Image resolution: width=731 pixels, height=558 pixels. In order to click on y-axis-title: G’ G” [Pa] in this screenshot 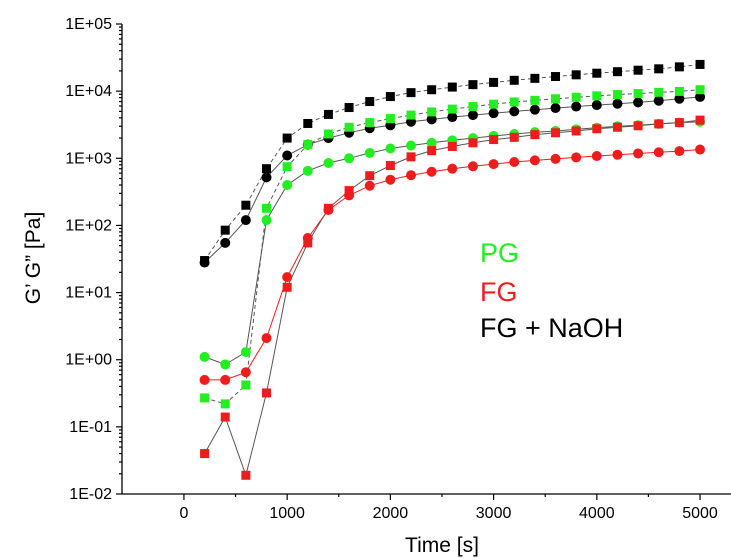, I will do `click(33, 258)`.